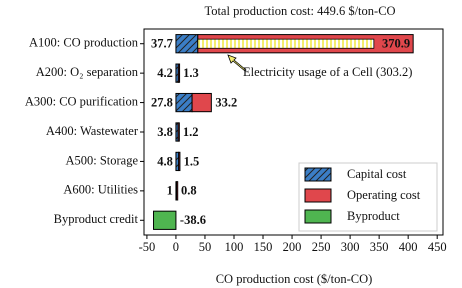 This screenshot has height=288, width=462. What do you see at coordinates (92, 131) in the screenshot?
I see `y-tick-label: A400: Wastewater` at bounding box center [92, 131].